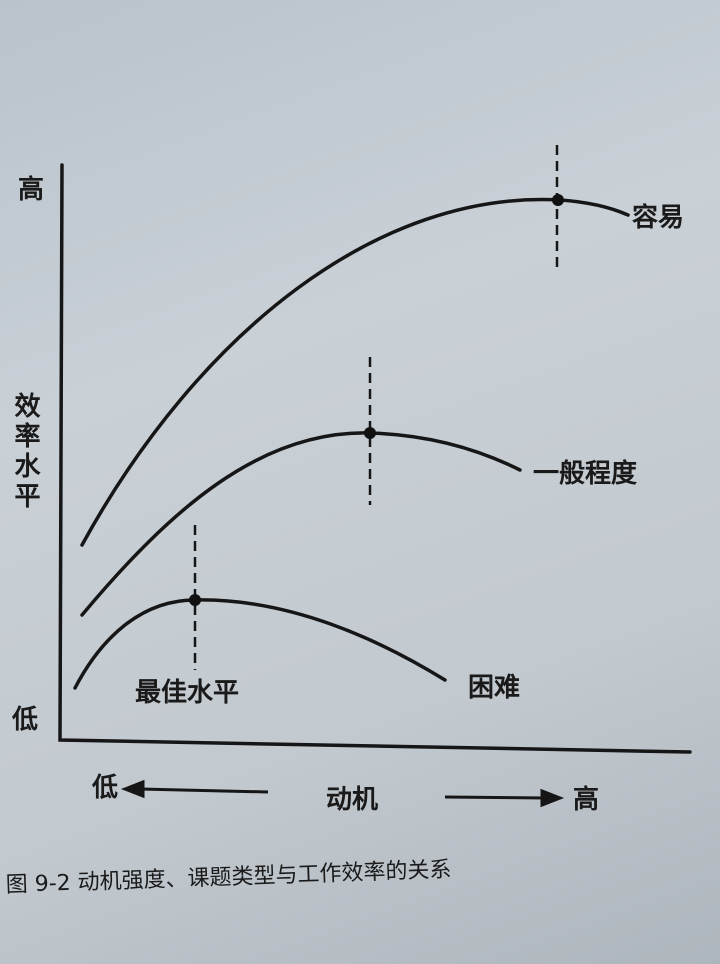  Describe the element at coordinates (585, 473) in the screenshot. I see `curve-label: 一般程度` at that location.